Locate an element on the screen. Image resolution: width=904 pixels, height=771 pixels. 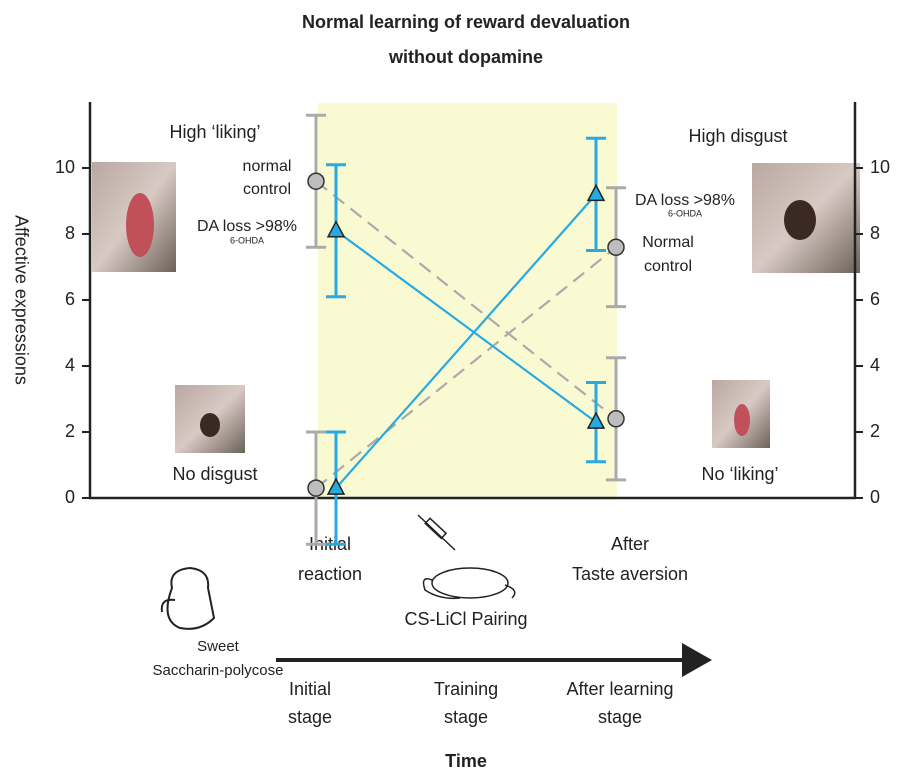
jug-icon is located at coordinates (188, 598).